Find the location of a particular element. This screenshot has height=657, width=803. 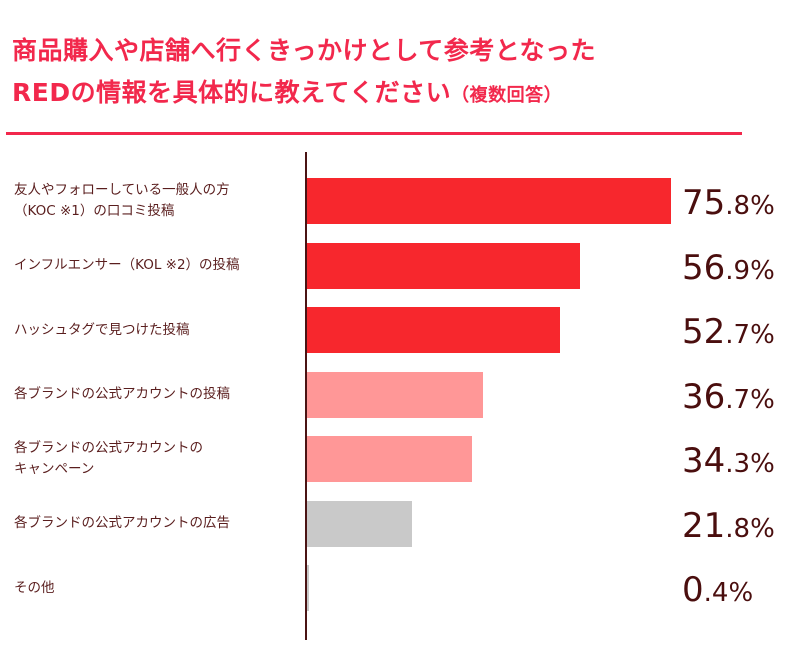

category-label-line: 友人やフォローしている一般人の方 is located at coordinates (122, 190).